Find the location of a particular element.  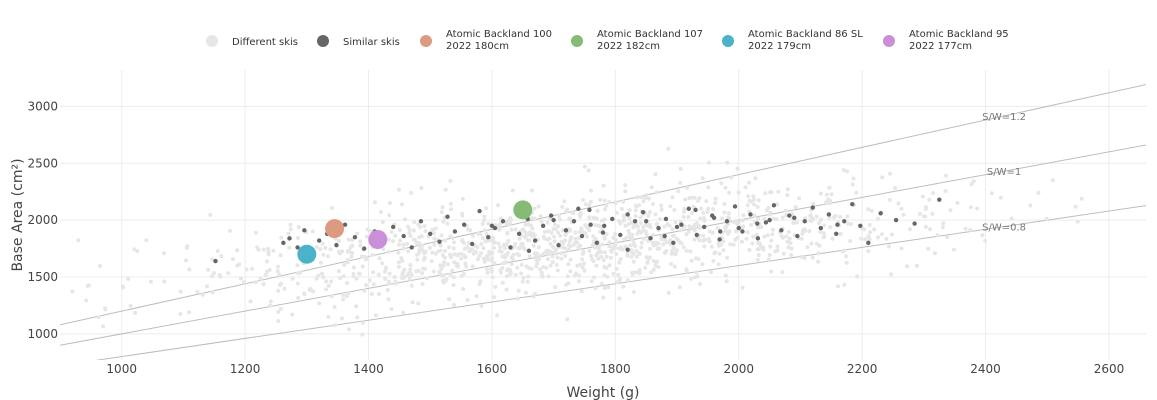

x-tick-label: 1200 is located at coordinates (245, 369).